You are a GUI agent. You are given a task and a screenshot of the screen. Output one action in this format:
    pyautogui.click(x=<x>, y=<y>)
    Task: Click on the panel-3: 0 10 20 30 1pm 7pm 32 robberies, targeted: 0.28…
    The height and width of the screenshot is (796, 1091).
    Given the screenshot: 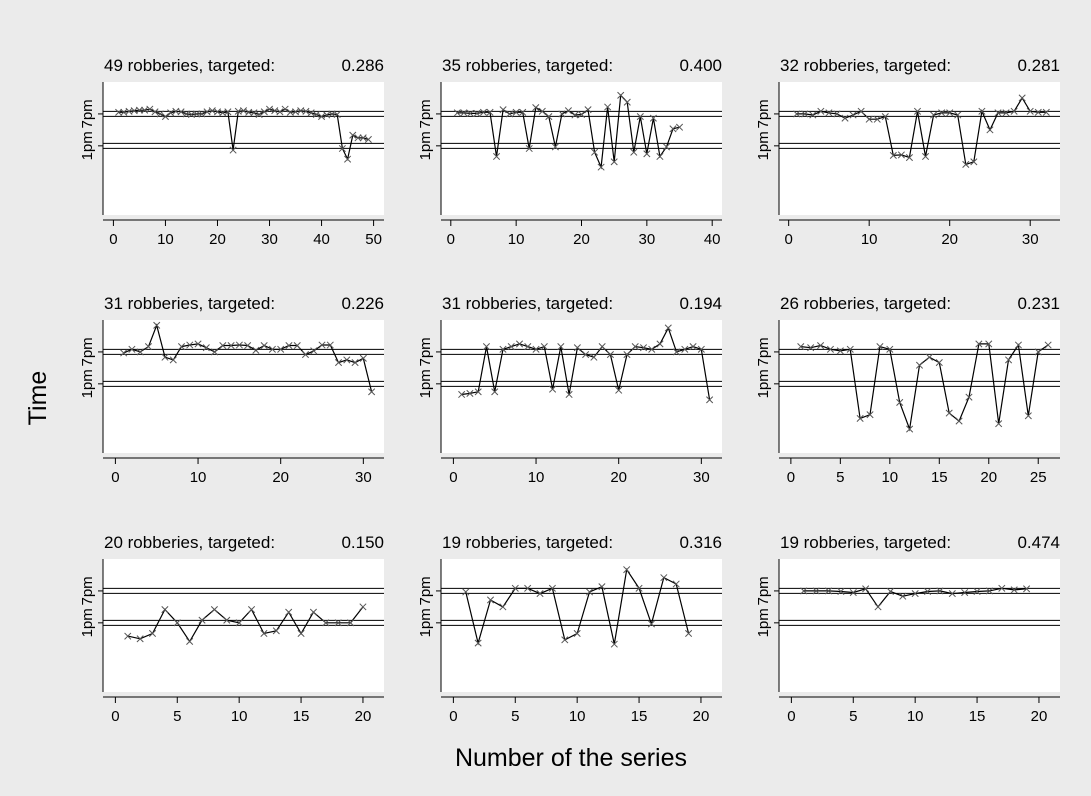 What is the action you would take?
    pyautogui.click(x=907, y=152)
    